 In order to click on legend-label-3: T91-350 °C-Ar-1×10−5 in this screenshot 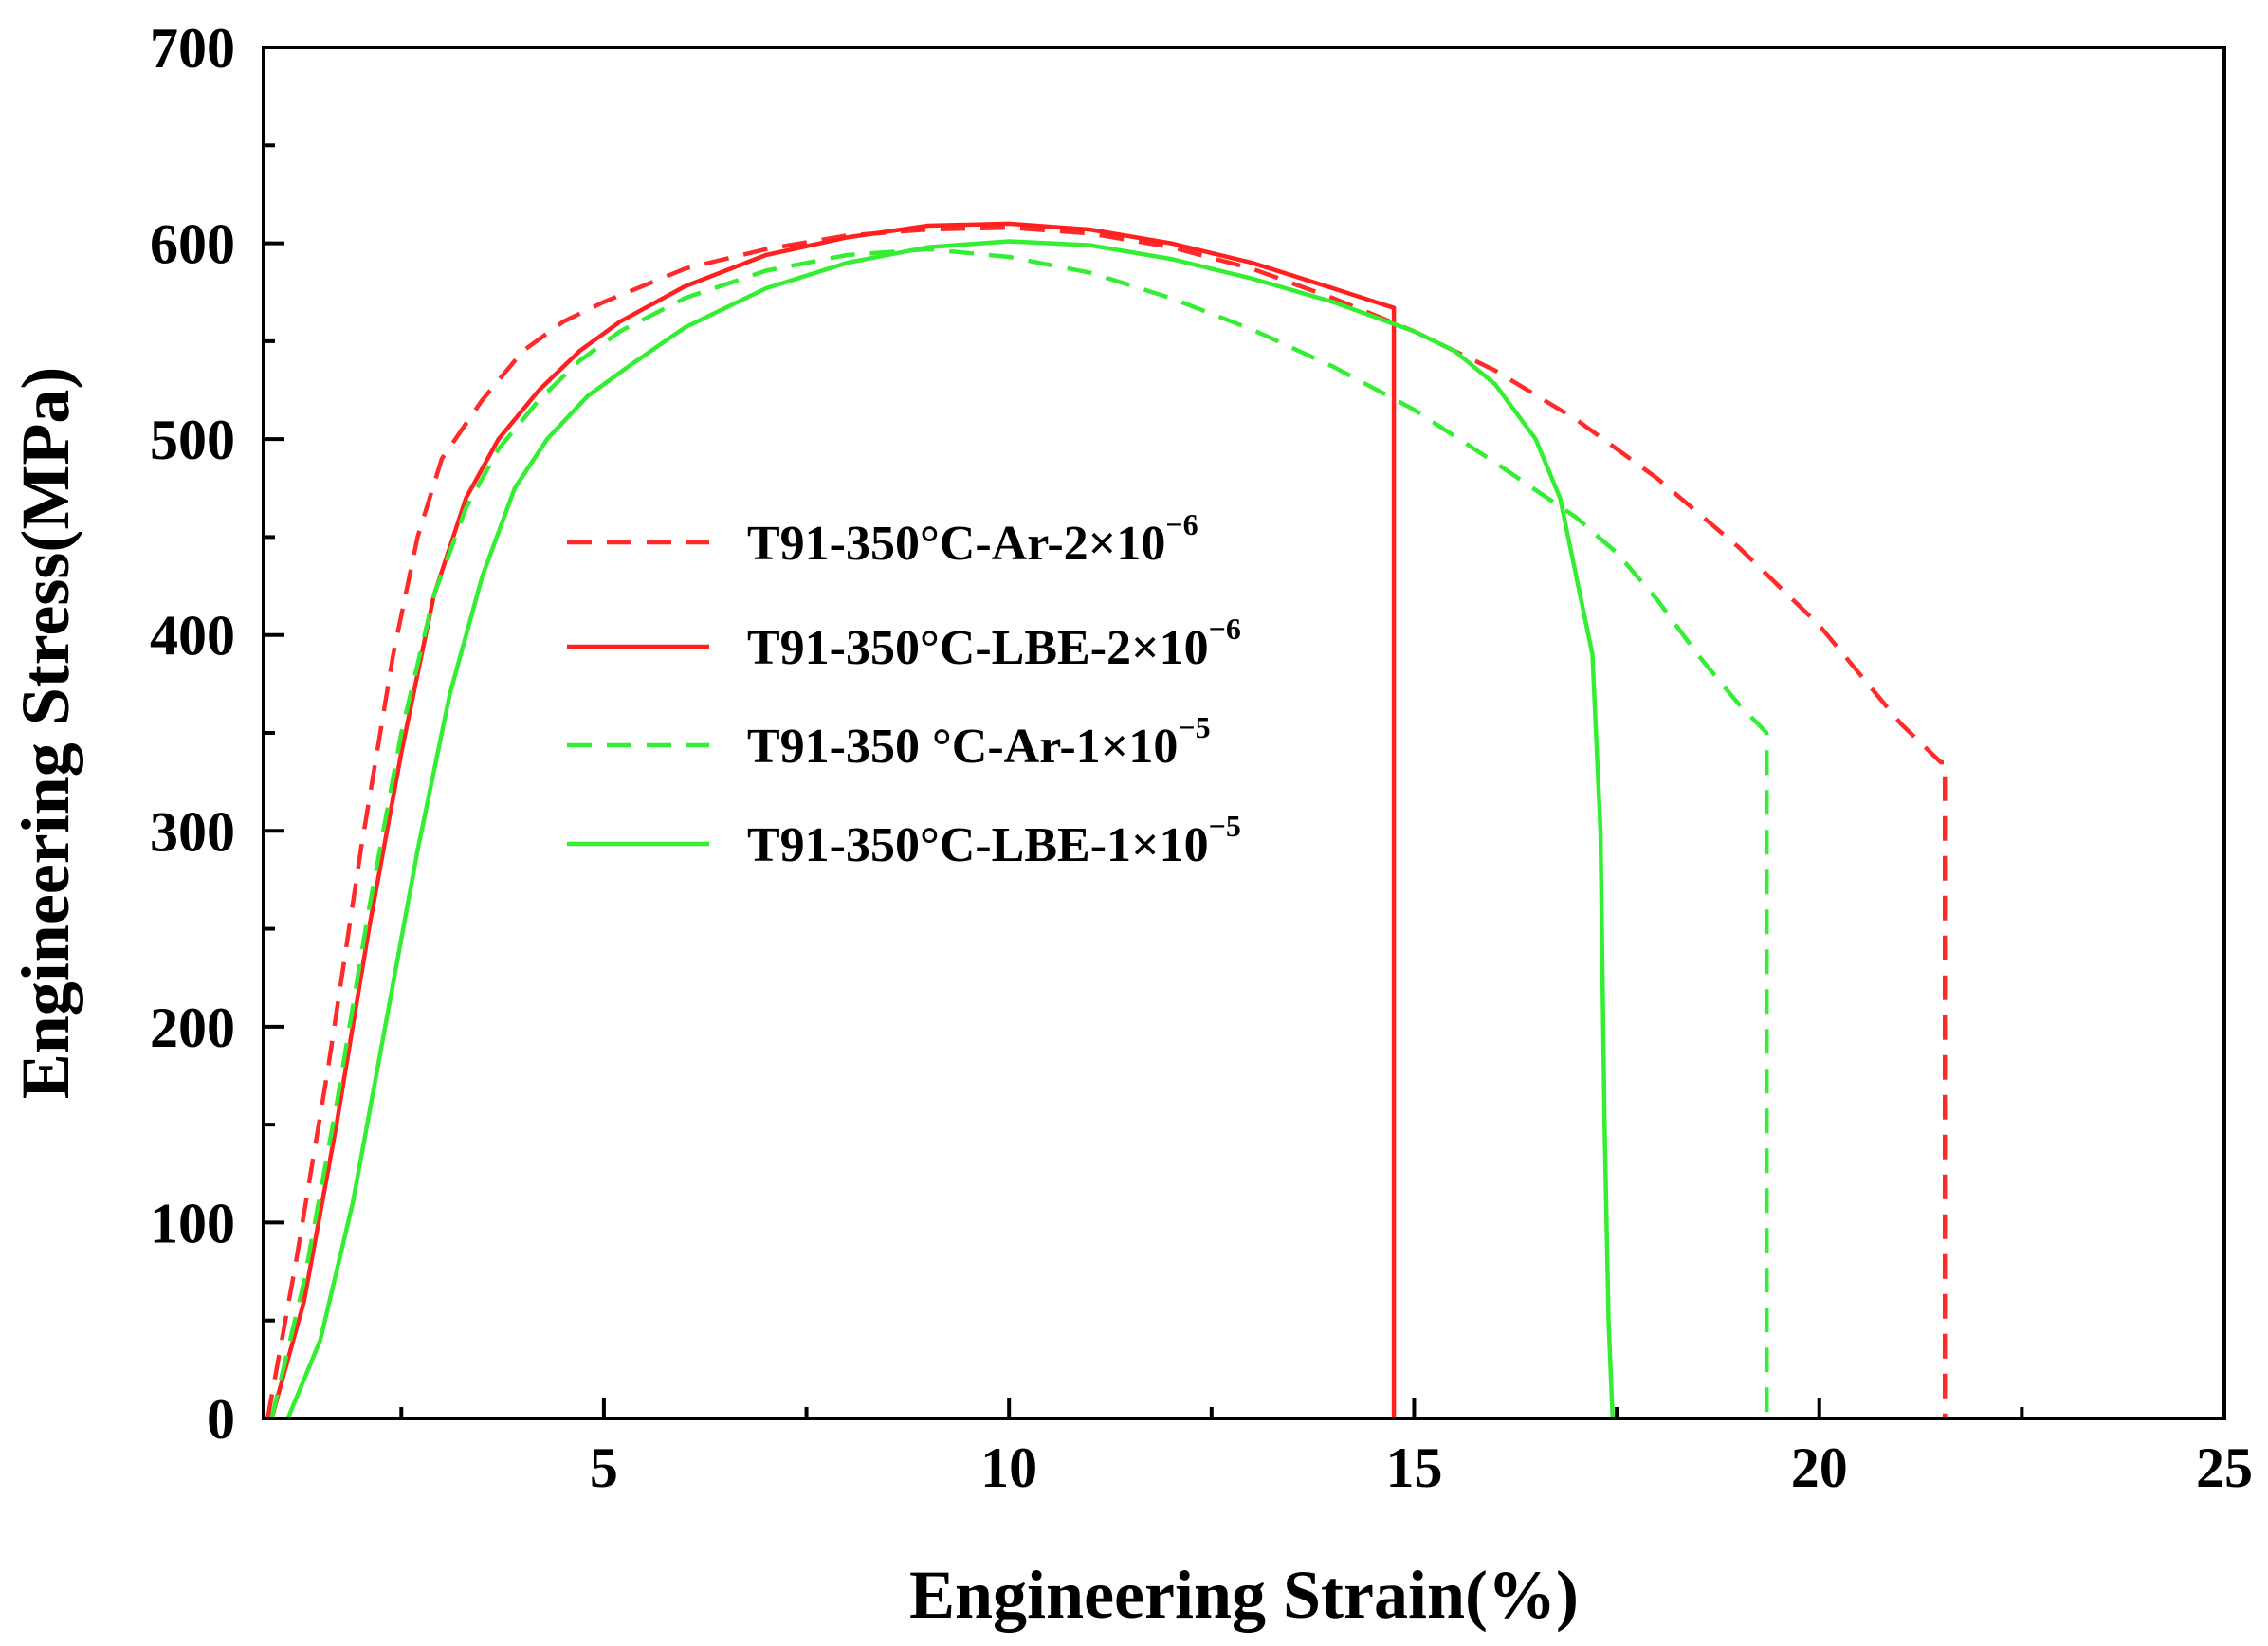, I will do `click(979, 742)`.